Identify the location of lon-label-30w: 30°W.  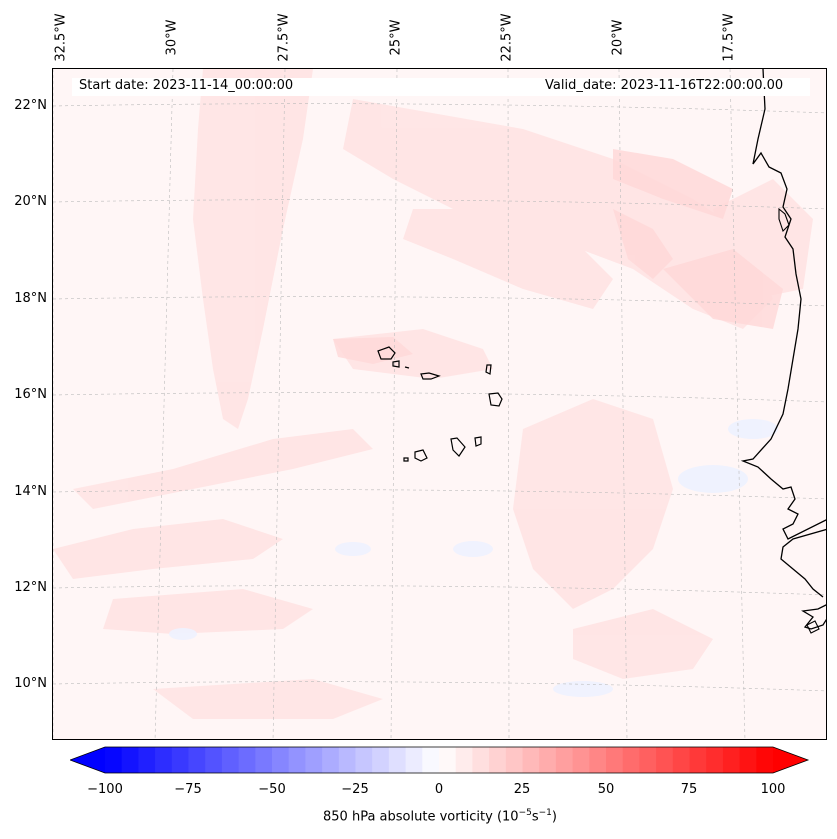
(172, 37).